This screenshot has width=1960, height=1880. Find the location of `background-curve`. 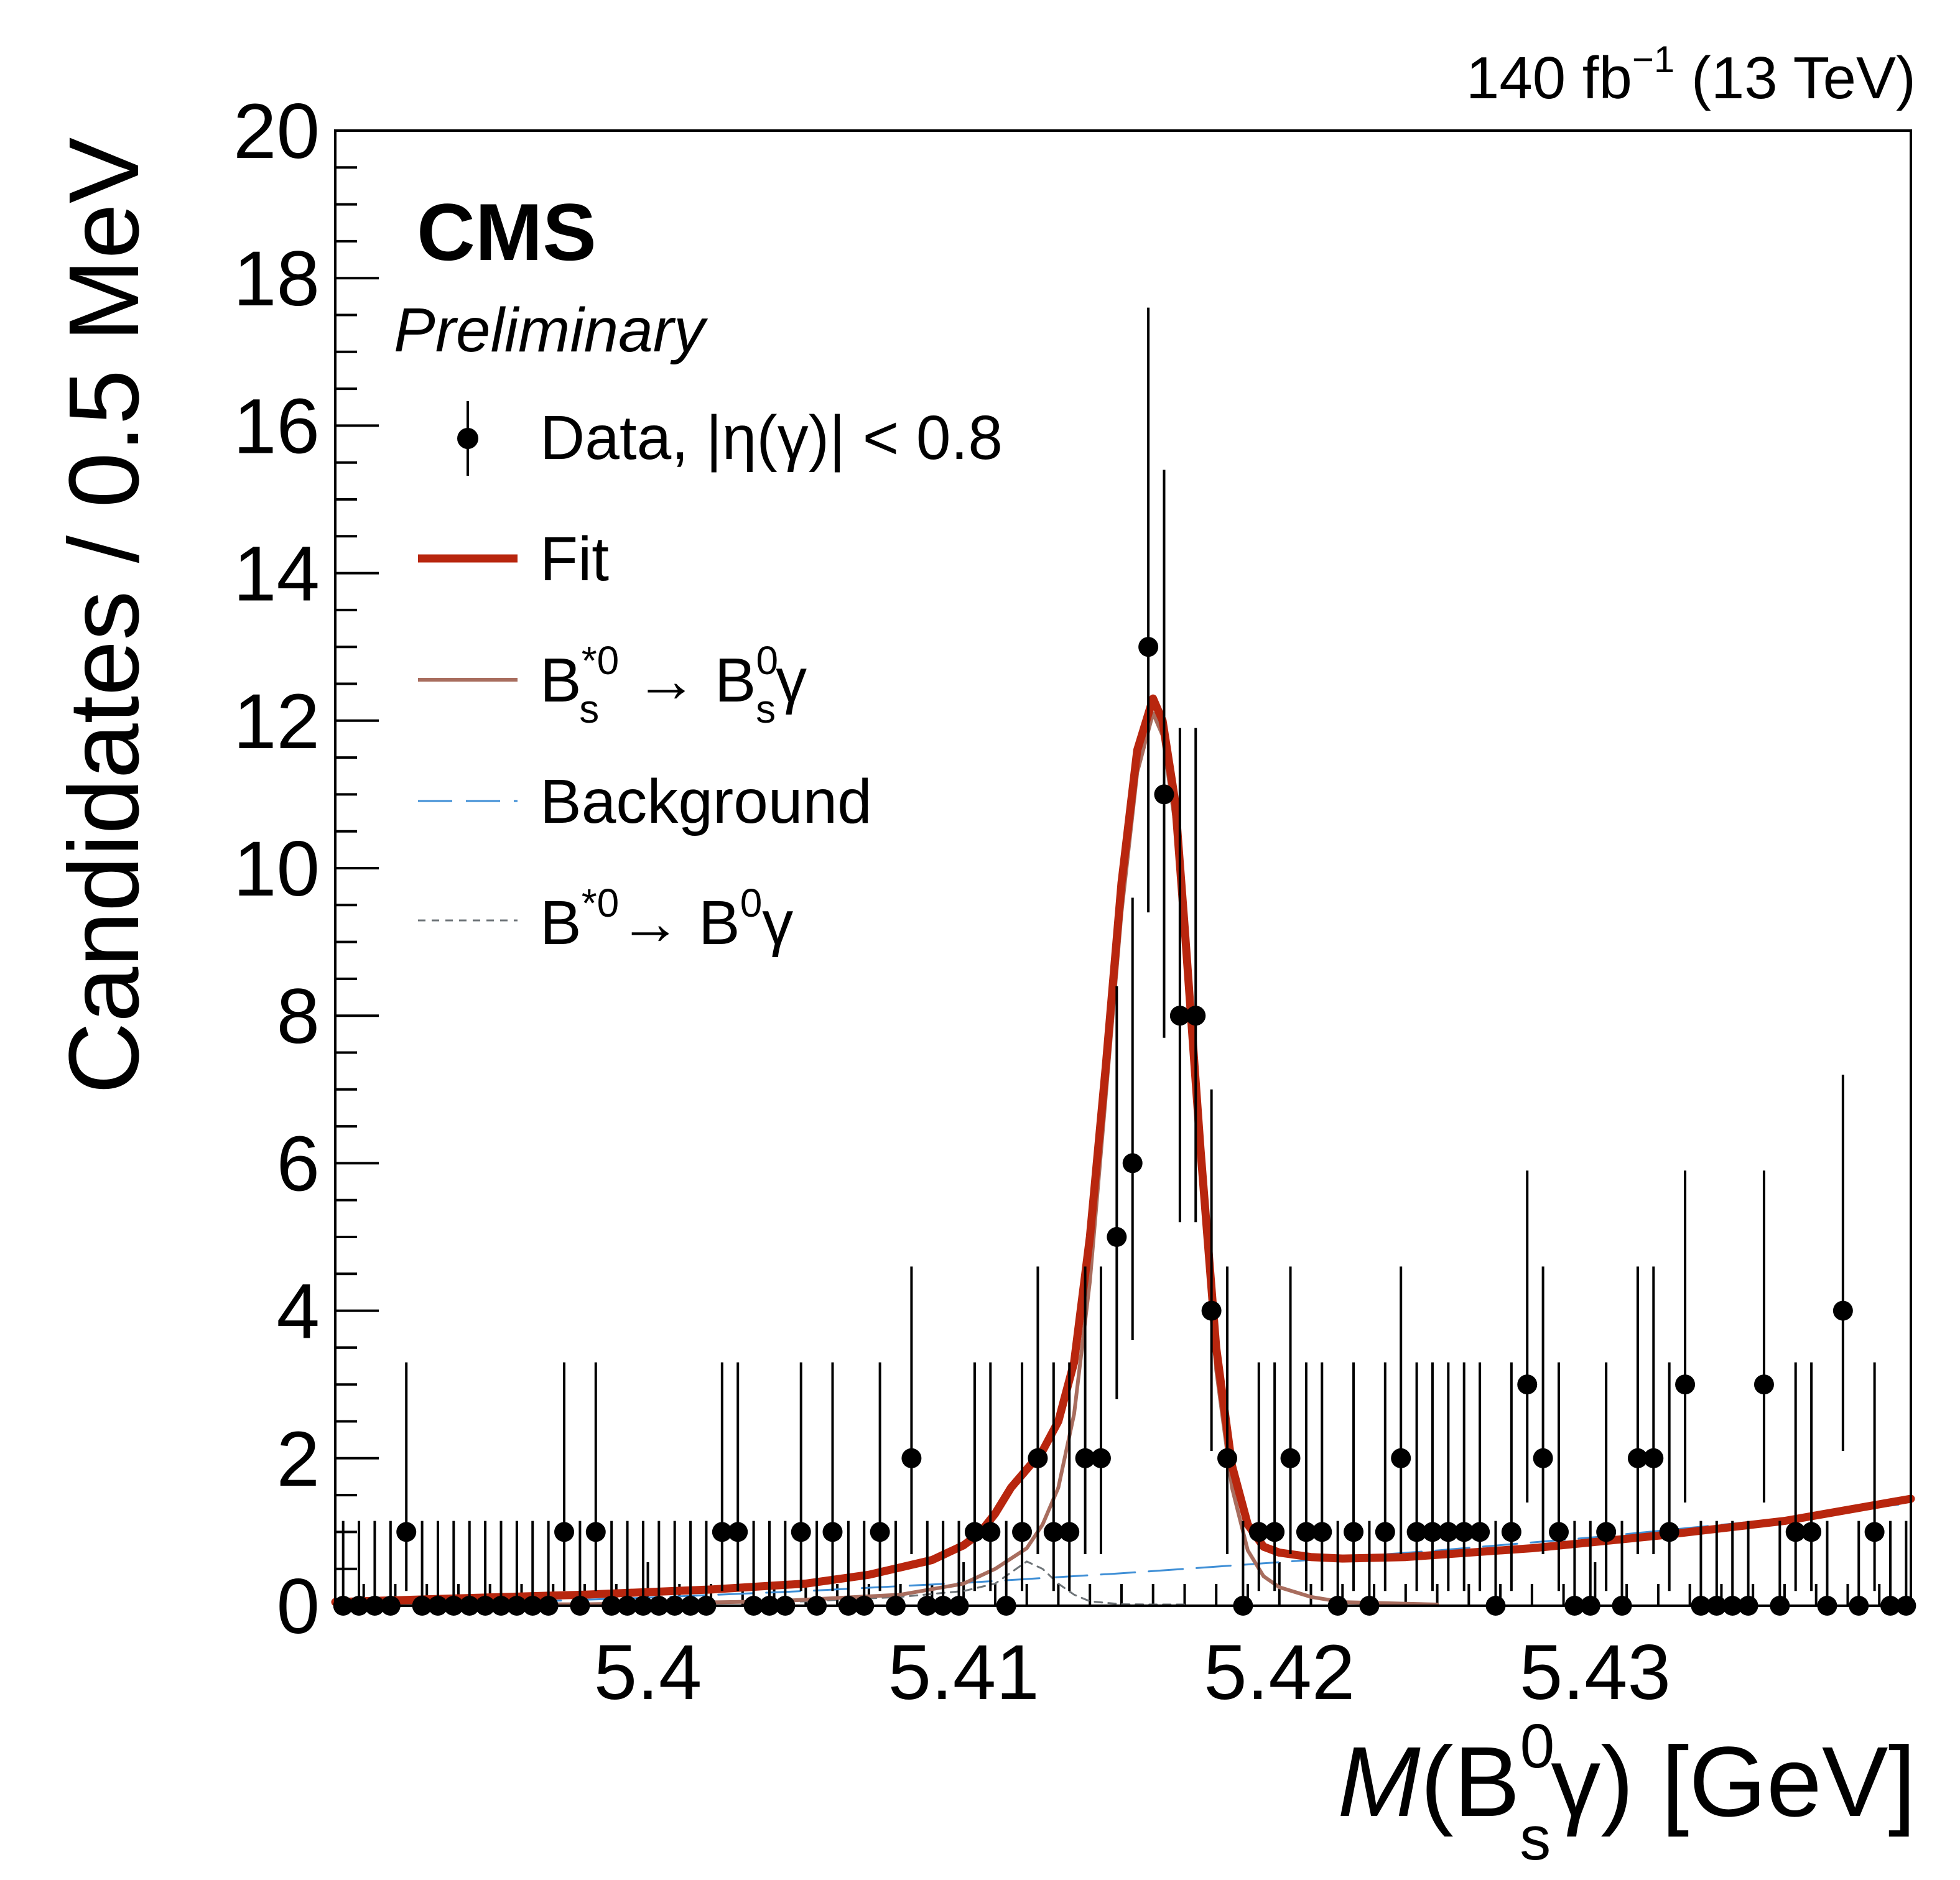

background-curve is located at coordinates (1123, 1554).